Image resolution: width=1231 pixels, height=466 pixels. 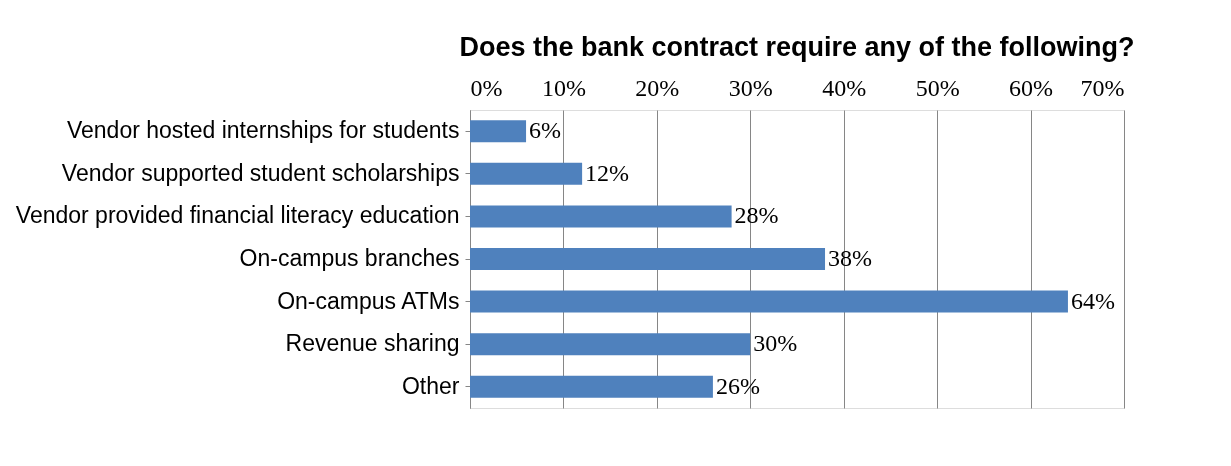 What do you see at coordinates (372, 343) in the screenshot?
I see `y-tick-label: Revenue sharing` at bounding box center [372, 343].